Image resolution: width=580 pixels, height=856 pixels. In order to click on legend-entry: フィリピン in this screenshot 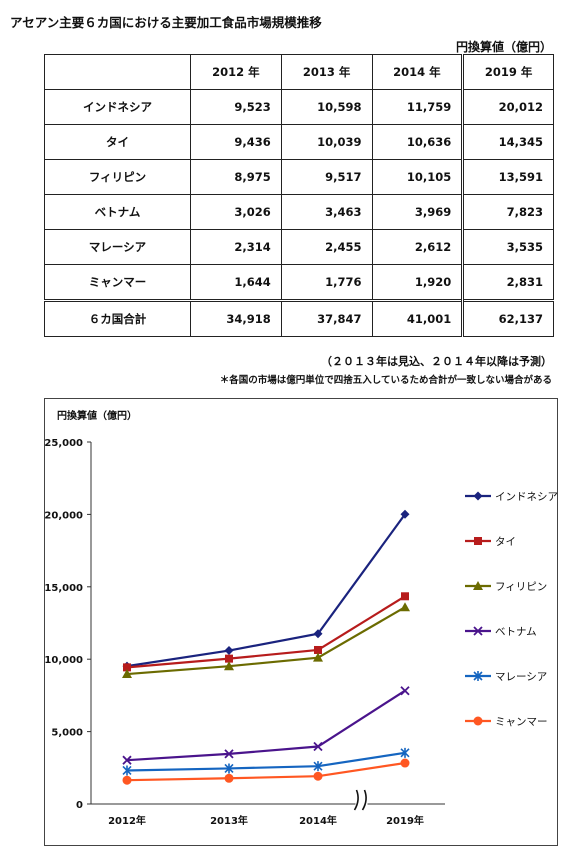, I will do `click(506, 587)`.